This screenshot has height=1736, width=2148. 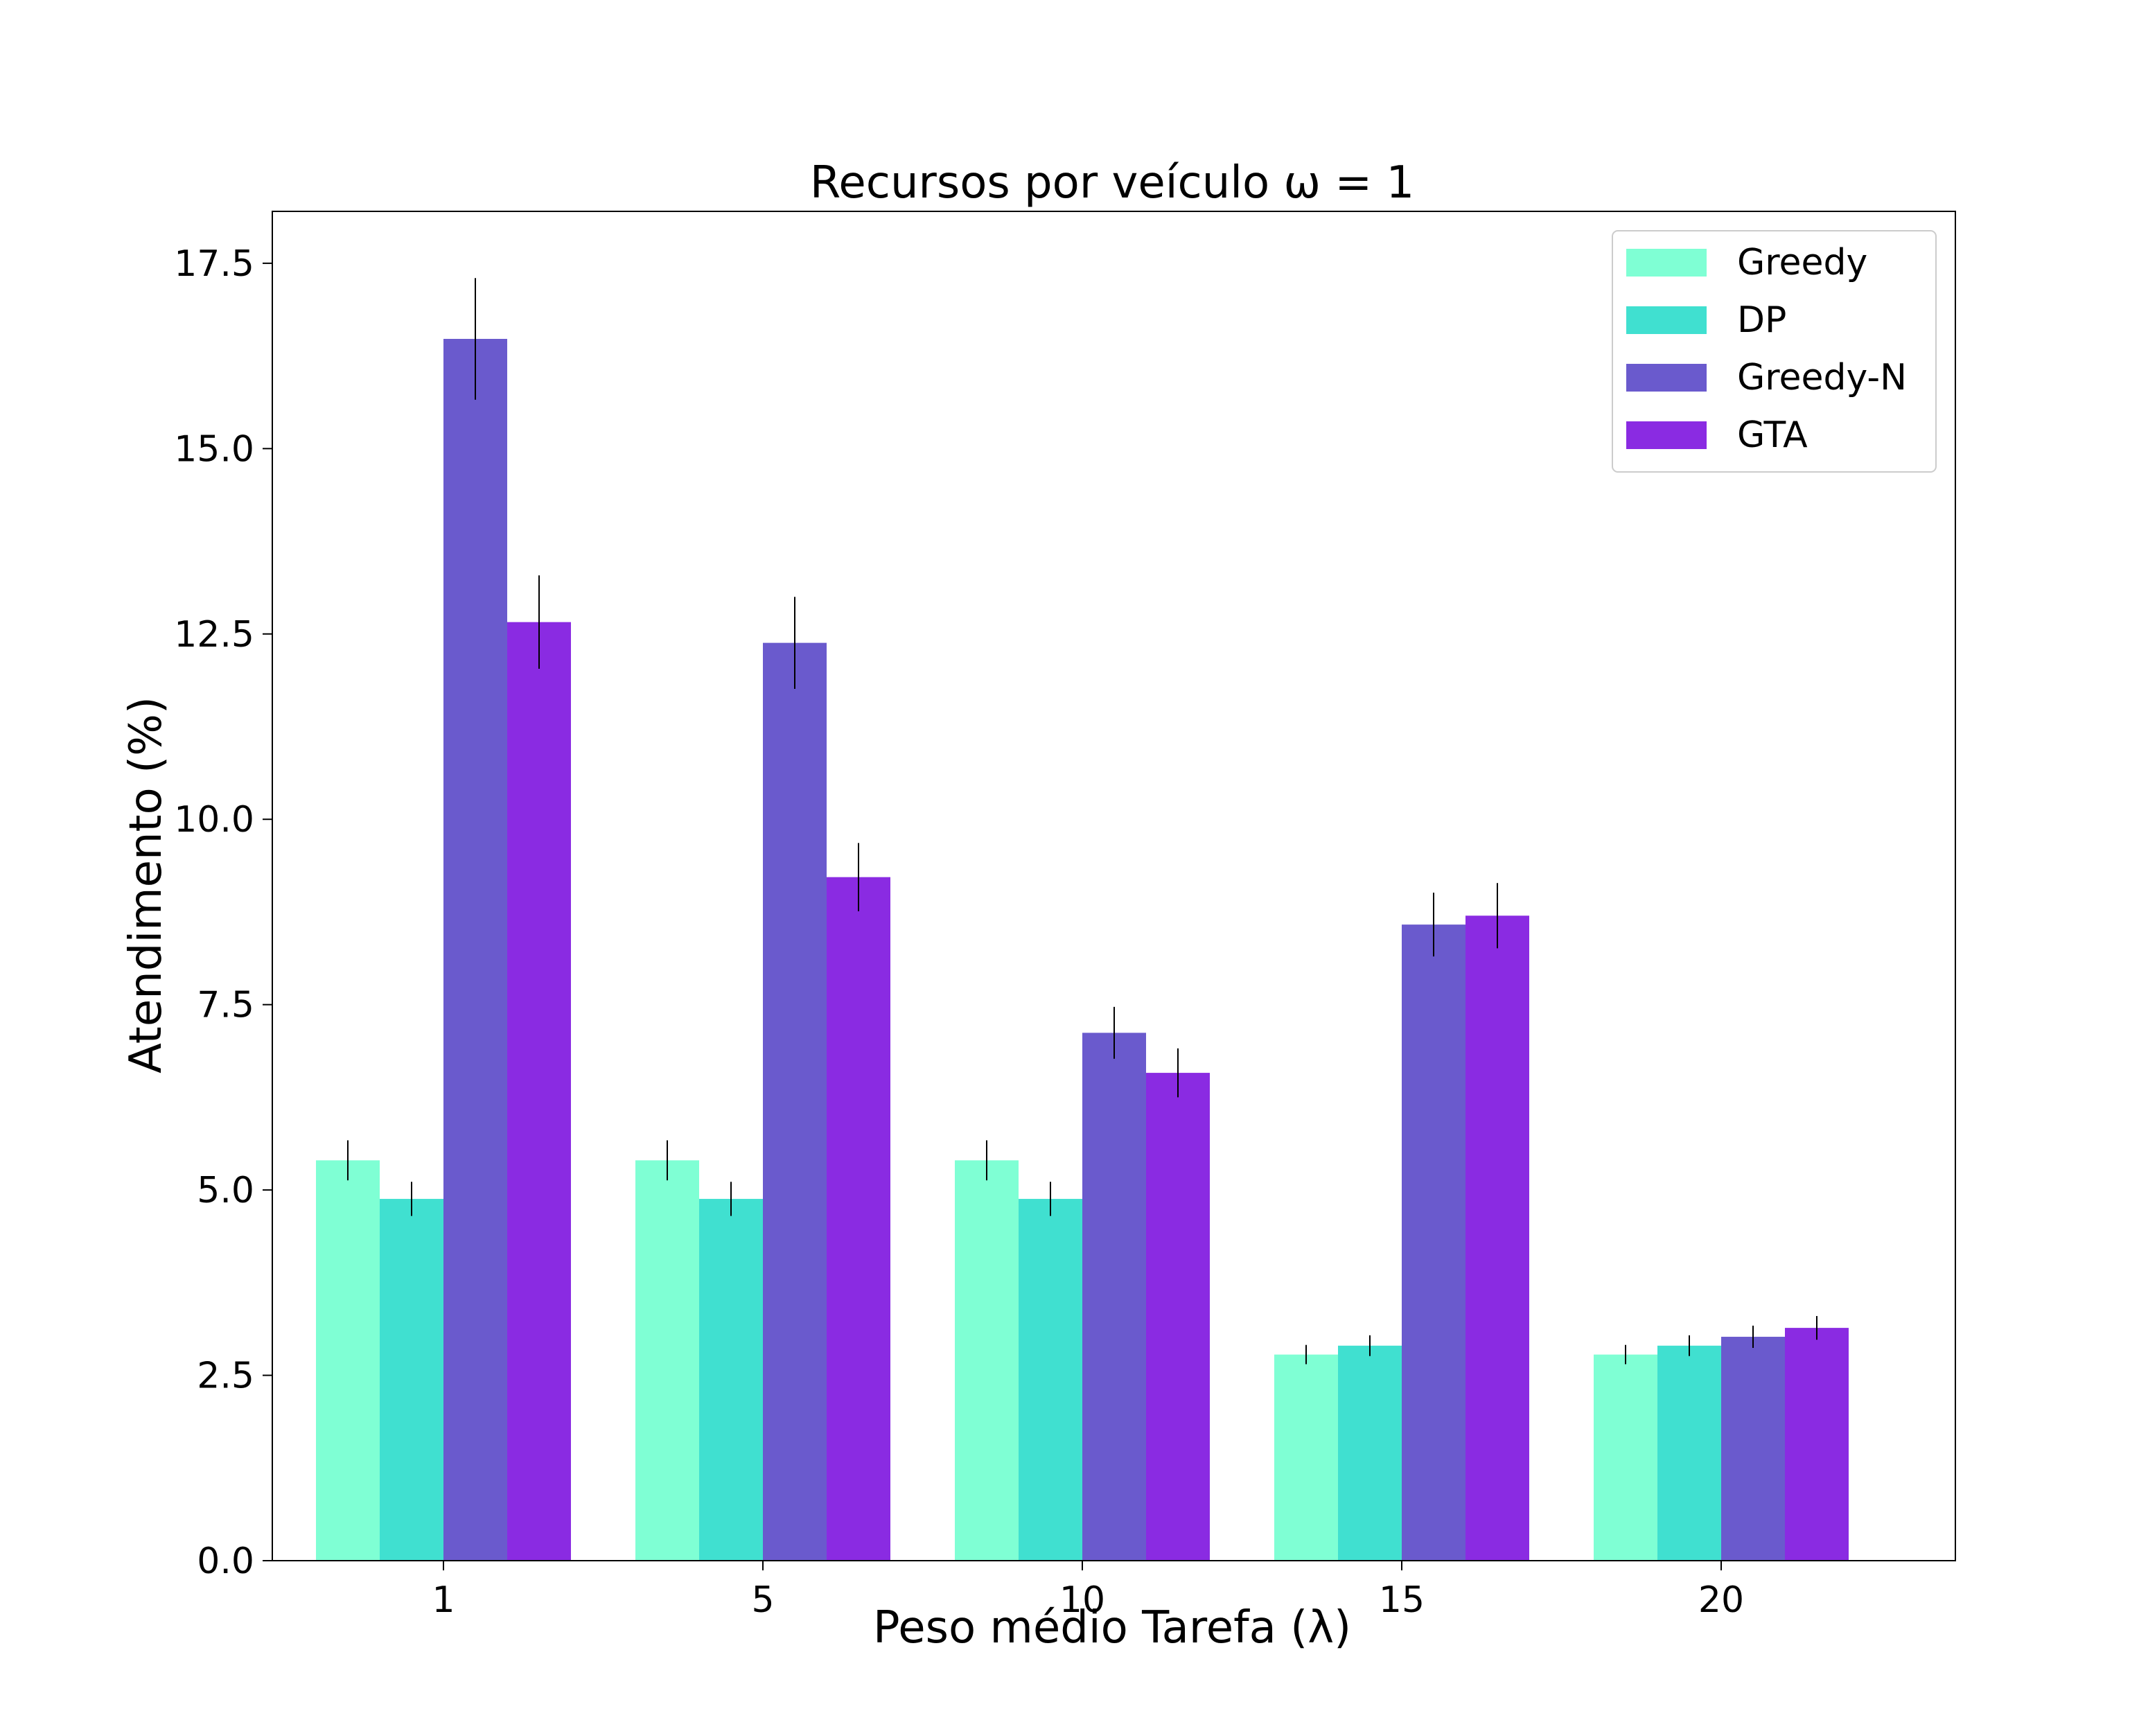 I want to click on x-axis-label: Peso médio Tarefa (λ), so click(x=1112, y=1628).